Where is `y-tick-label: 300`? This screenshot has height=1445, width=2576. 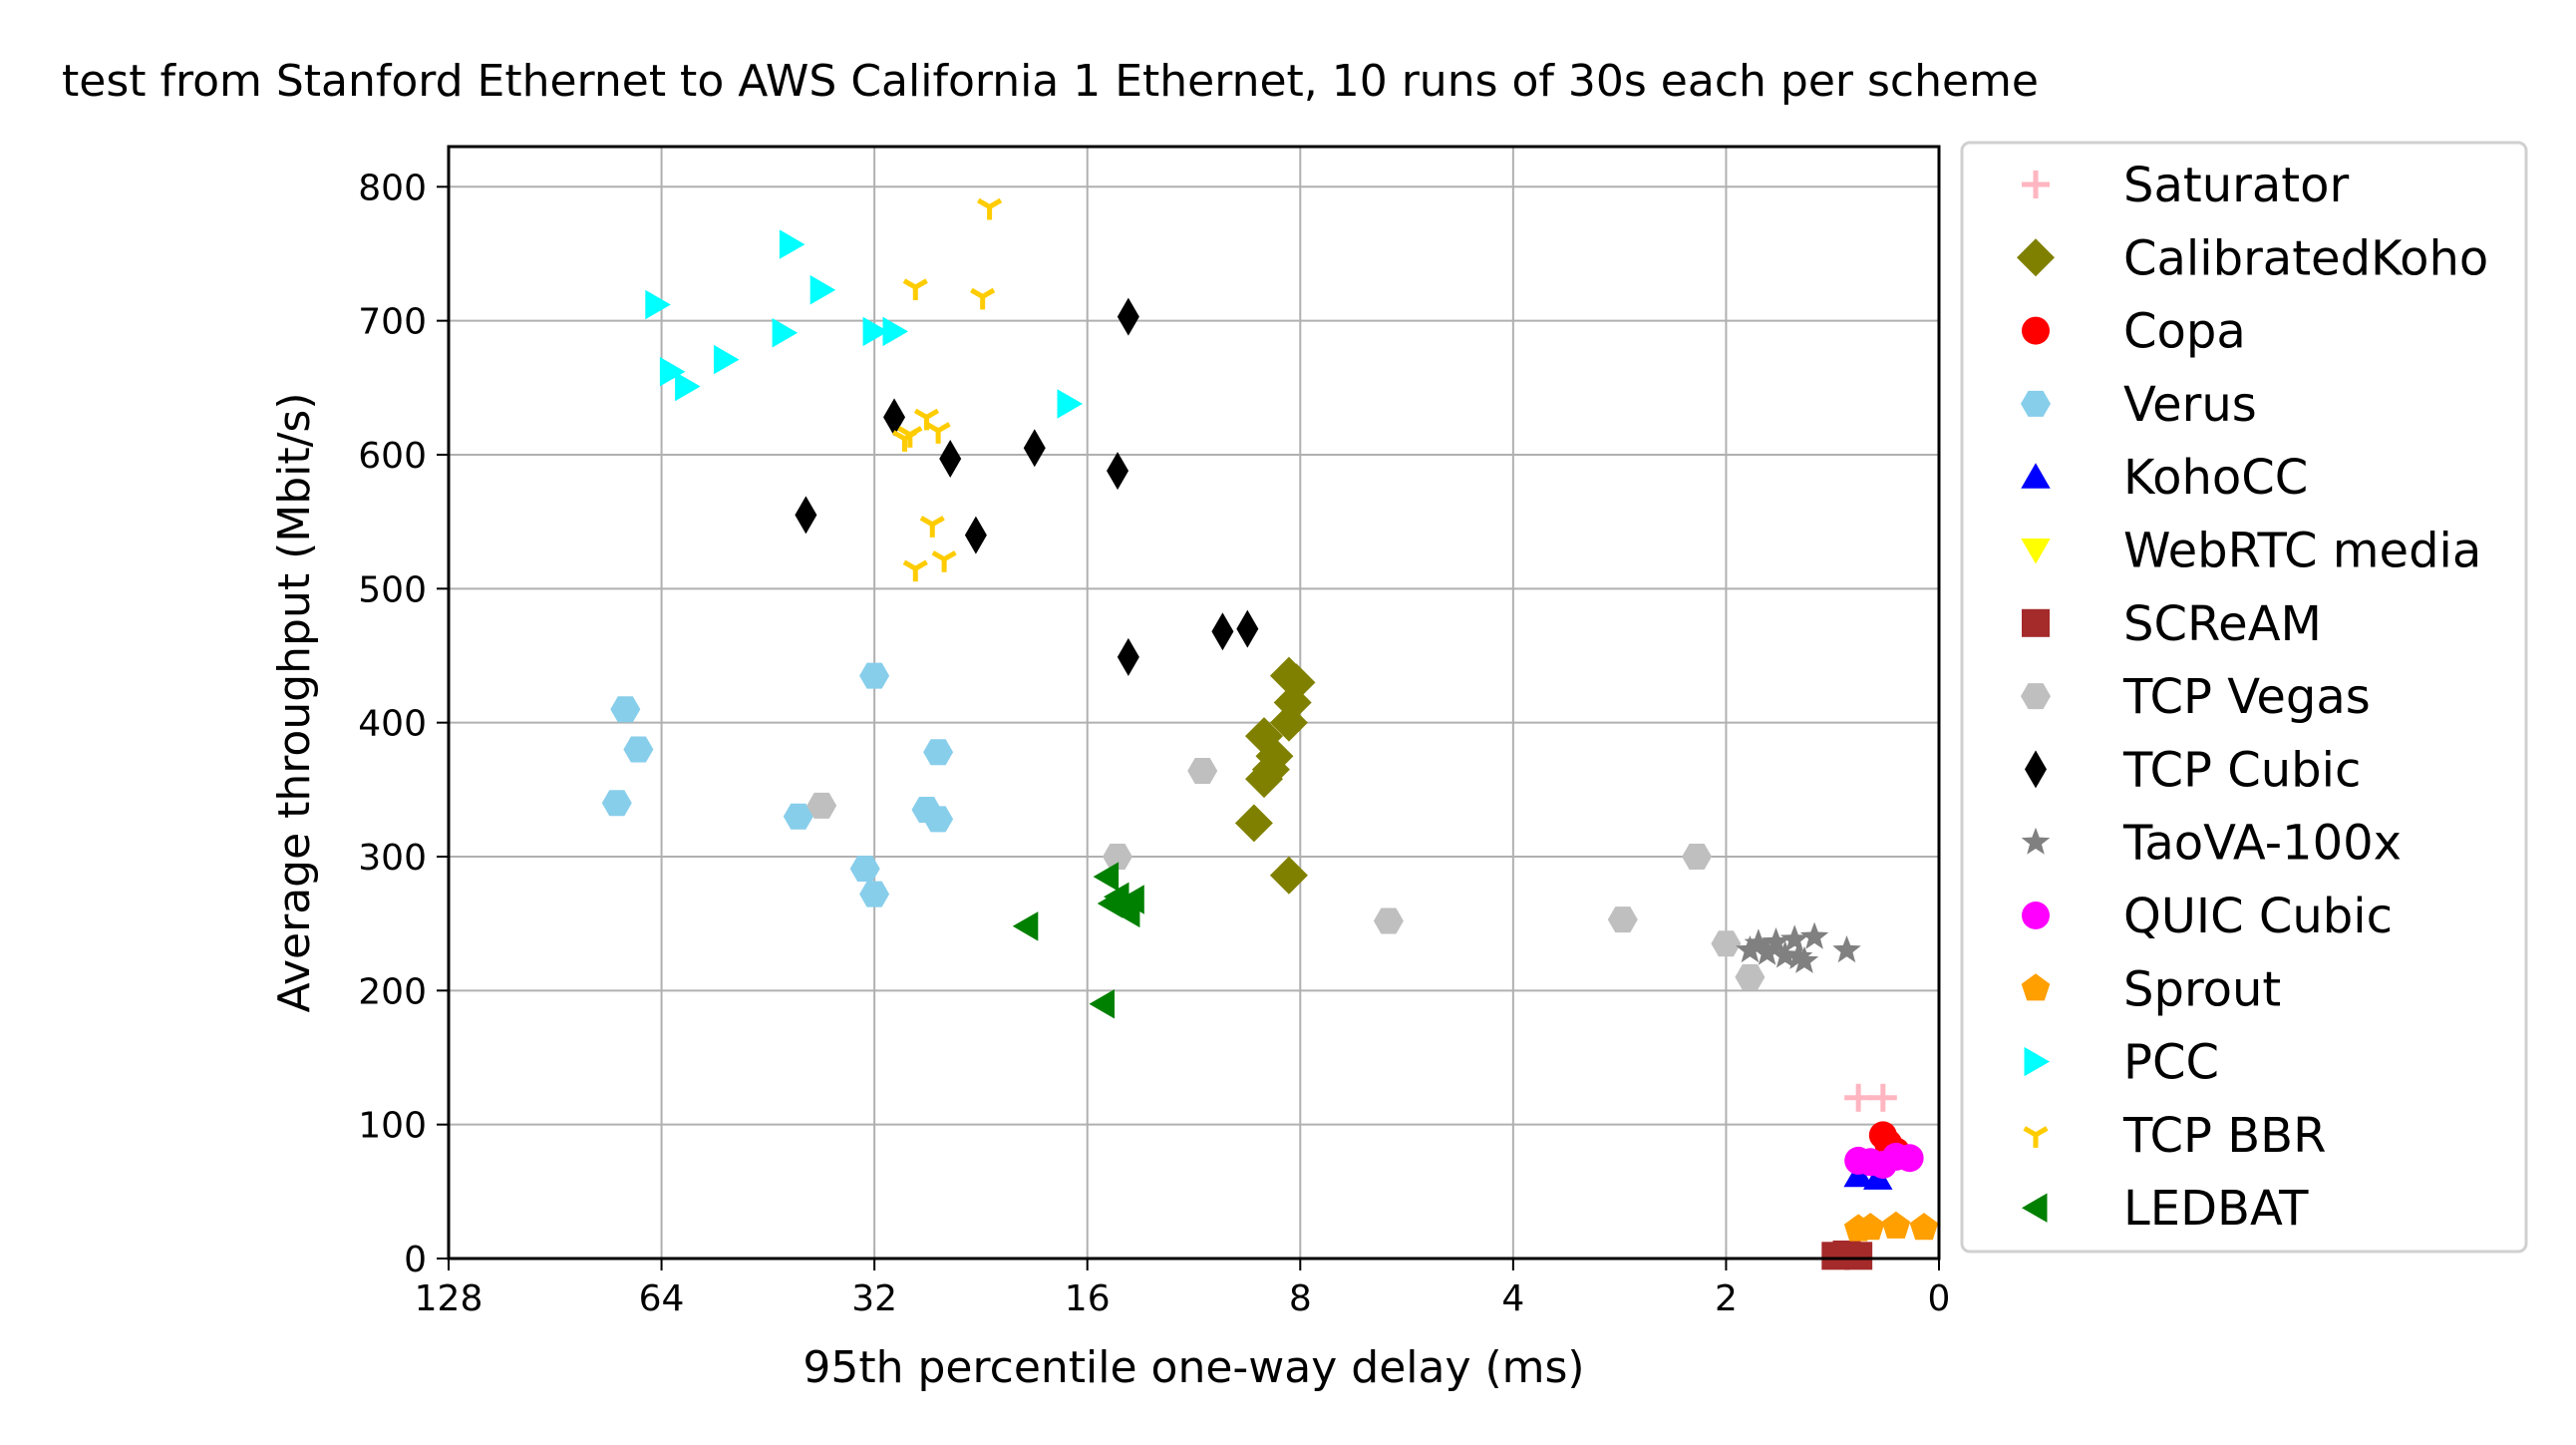
y-tick-label: 300 is located at coordinates (392, 858).